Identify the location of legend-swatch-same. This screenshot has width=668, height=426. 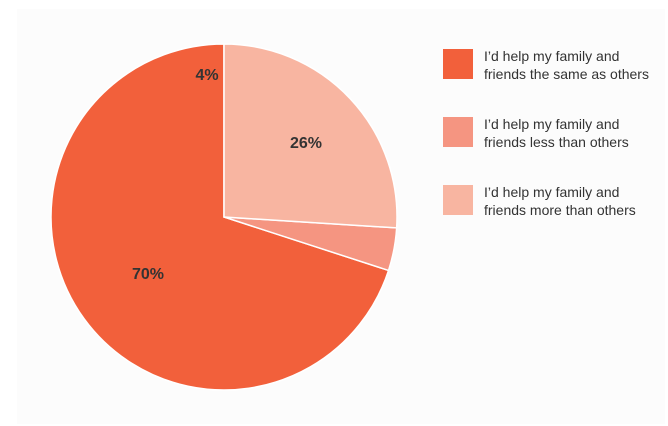
(458, 64).